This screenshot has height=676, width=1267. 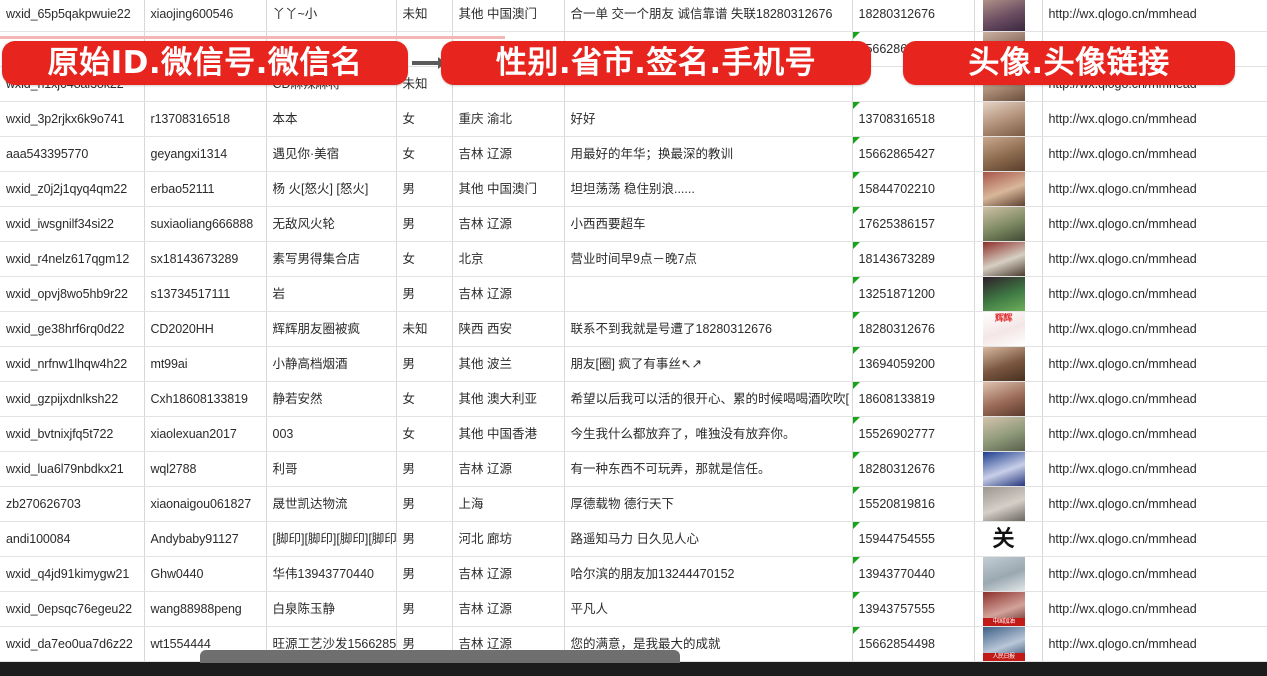 What do you see at coordinates (913, 189) in the screenshot?
I see `phone-cell: 15844702210` at bounding box center [913, 189].